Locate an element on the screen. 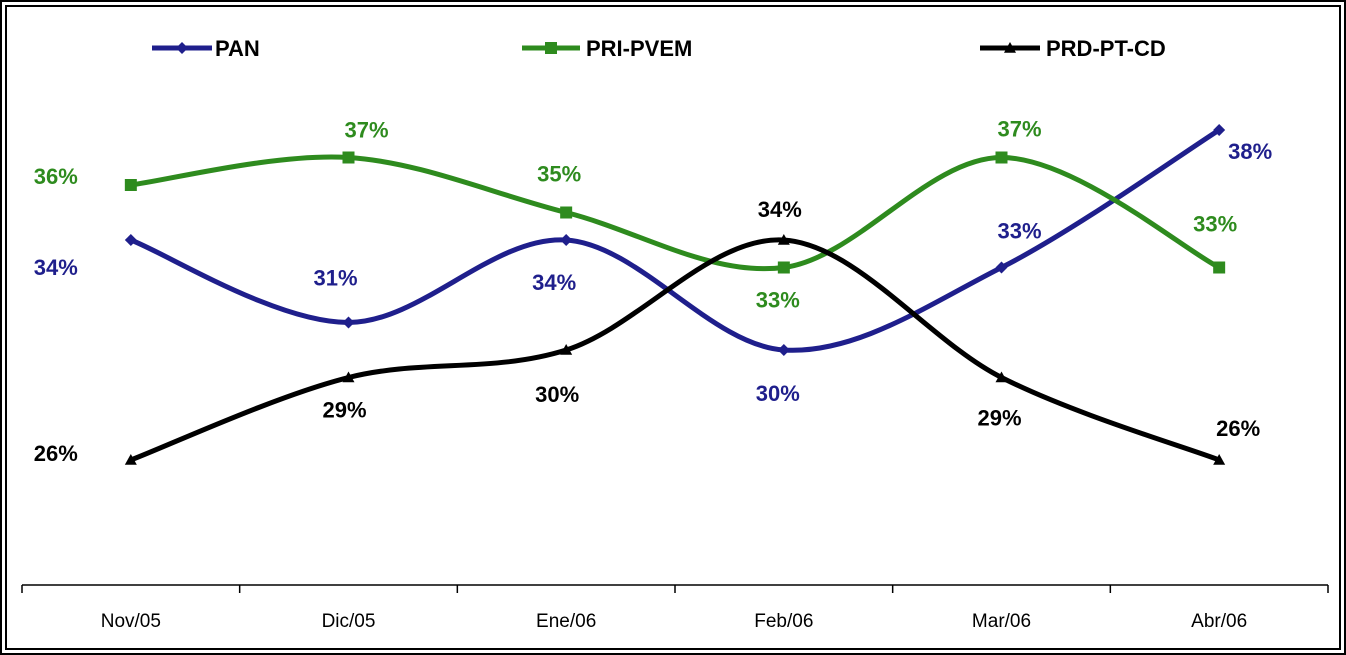 This screenshot has width=1346, height=655. data-label: 31% is located at coordinates (335, 277).